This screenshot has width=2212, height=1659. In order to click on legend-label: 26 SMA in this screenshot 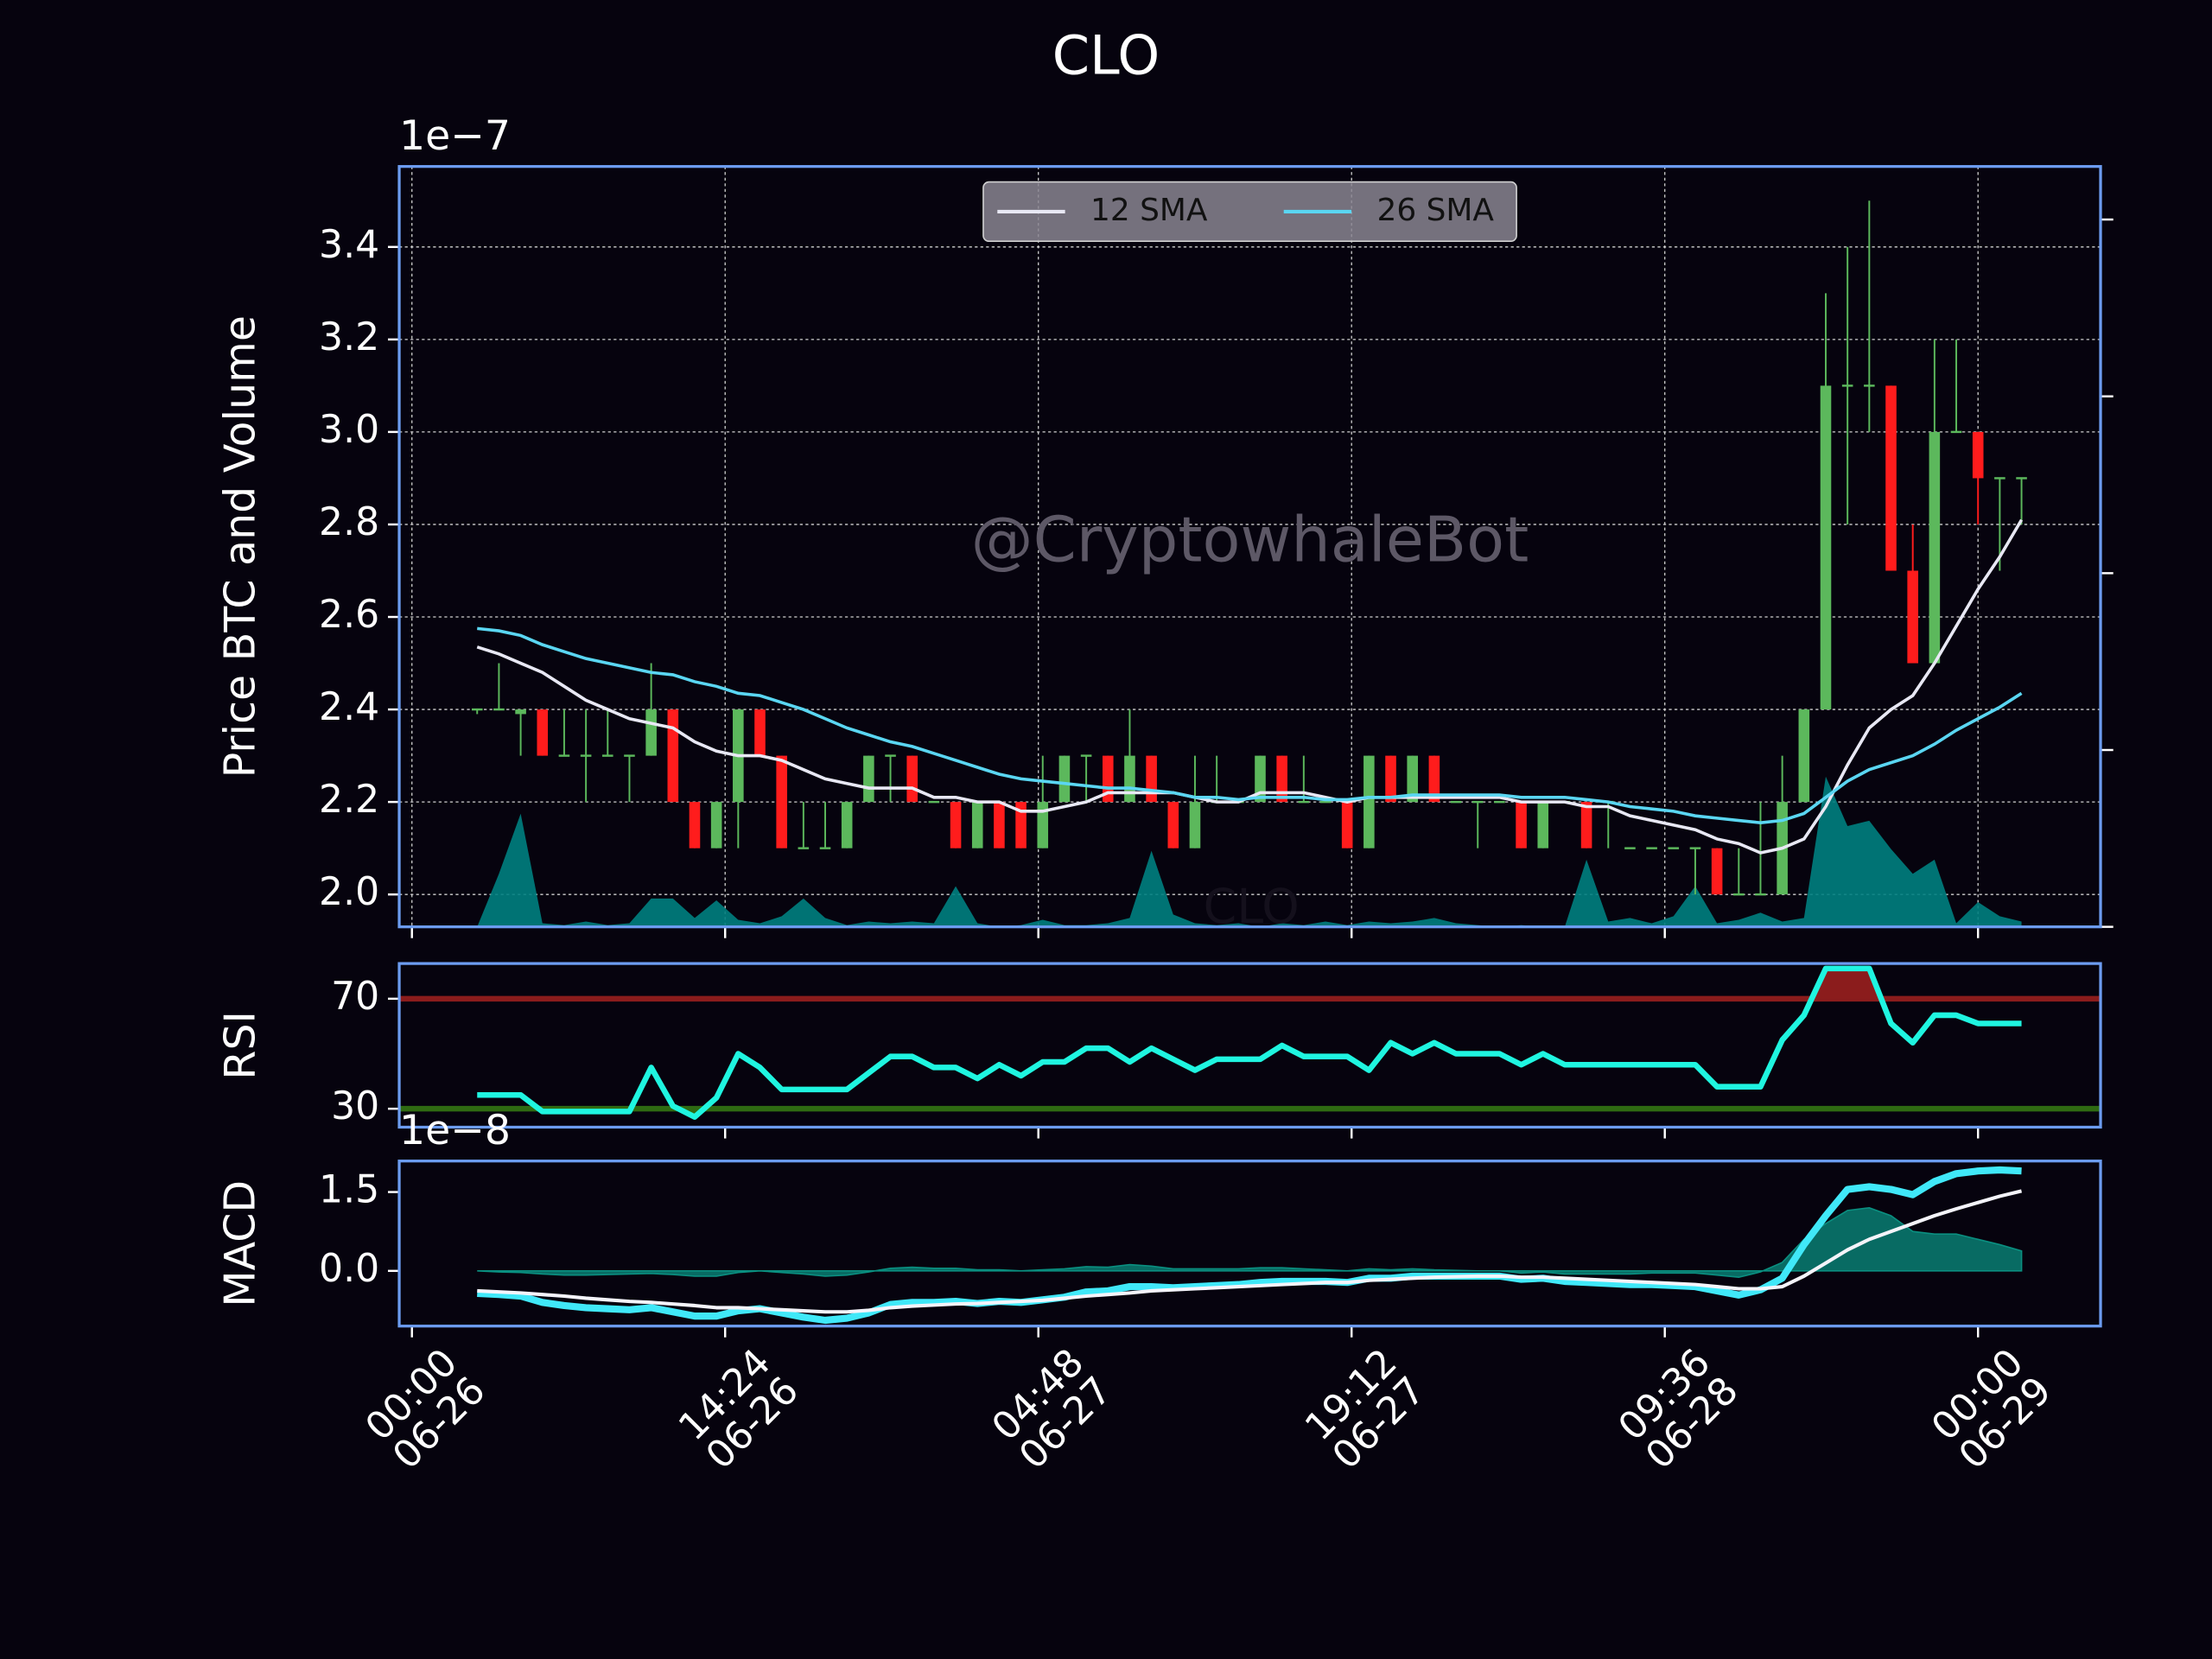, I will do `click(1435, 210)`.